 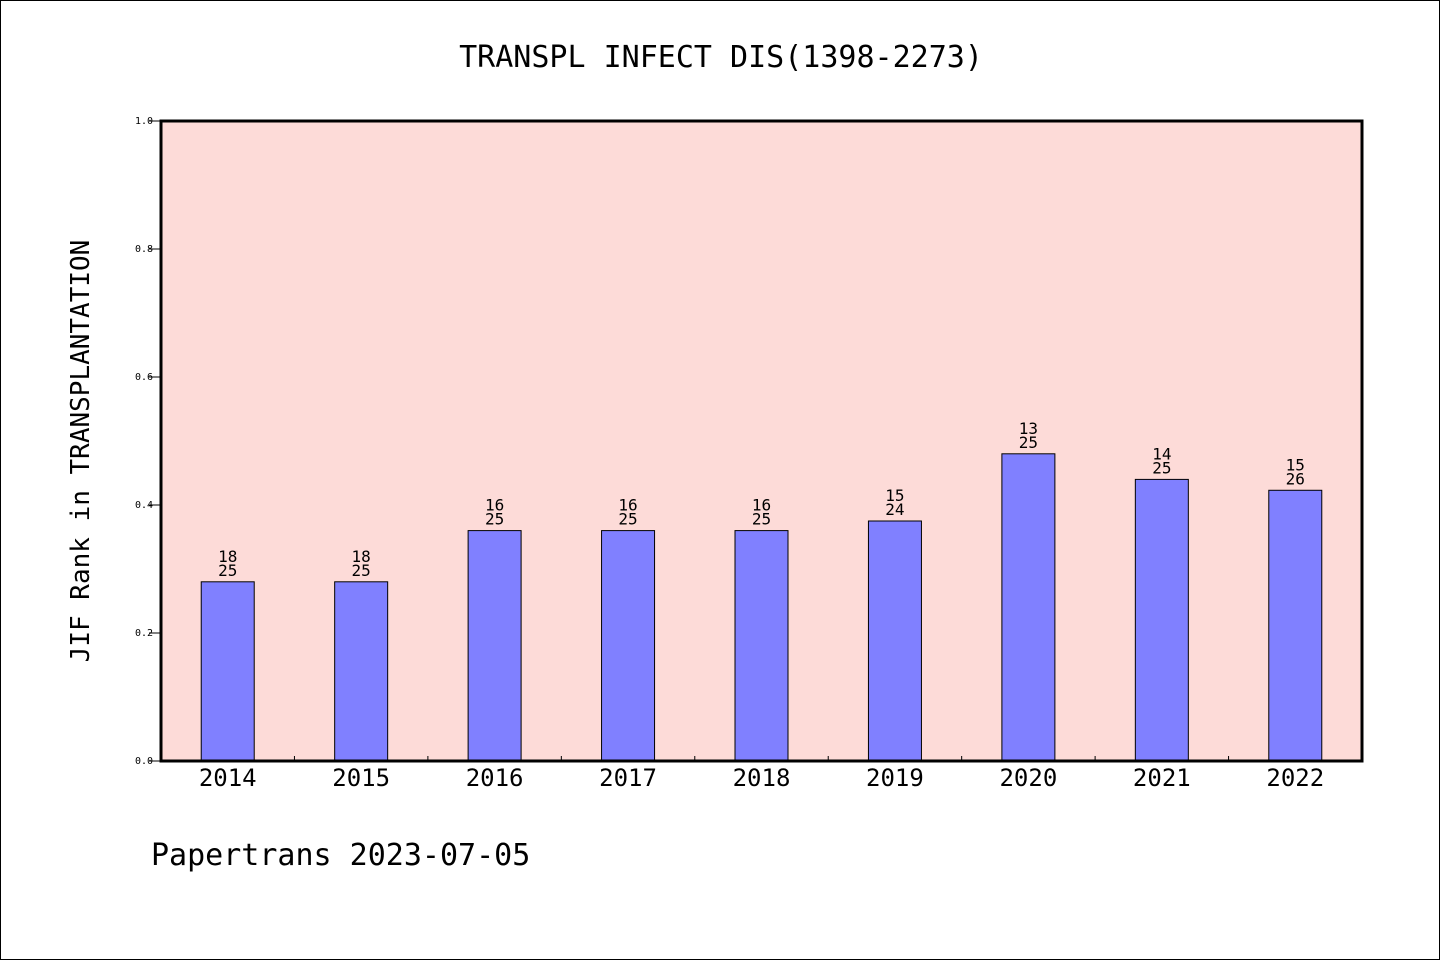 What do you see at coordinates (1295, 478) in the screenshot?
I see `bar-total-label-2022: 26` at bounding box center [1295, 478].